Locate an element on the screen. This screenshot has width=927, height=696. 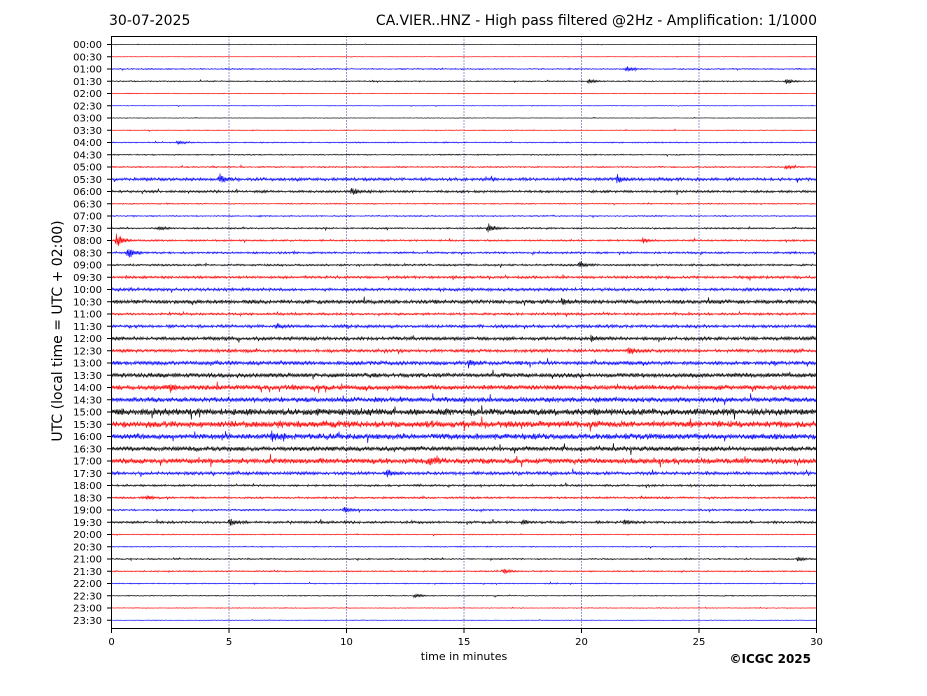
x-tick-labels: 0 5 10 15 20 25 30 is located at coordinates (465, 638).